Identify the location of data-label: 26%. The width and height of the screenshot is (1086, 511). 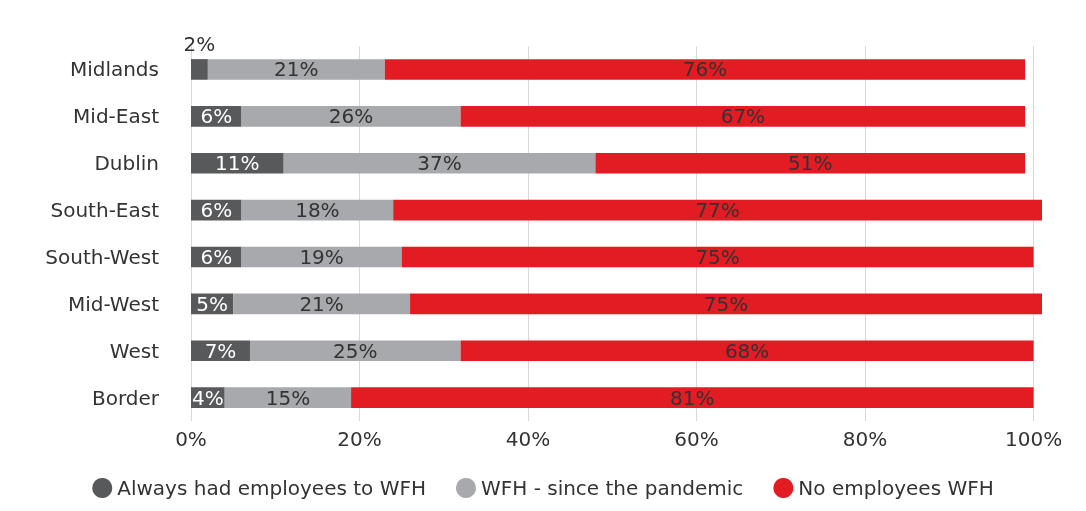
(351, 116).